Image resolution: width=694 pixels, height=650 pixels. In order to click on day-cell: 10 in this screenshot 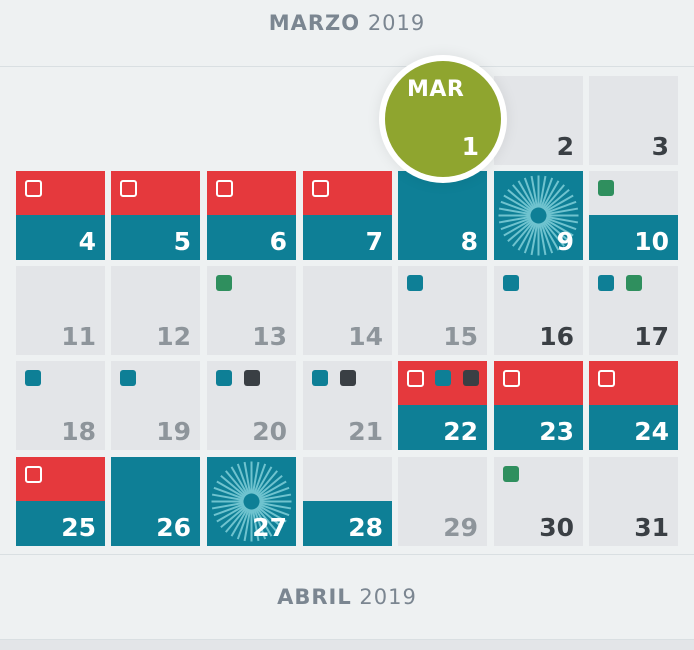, I will do `click(633, 215)`.